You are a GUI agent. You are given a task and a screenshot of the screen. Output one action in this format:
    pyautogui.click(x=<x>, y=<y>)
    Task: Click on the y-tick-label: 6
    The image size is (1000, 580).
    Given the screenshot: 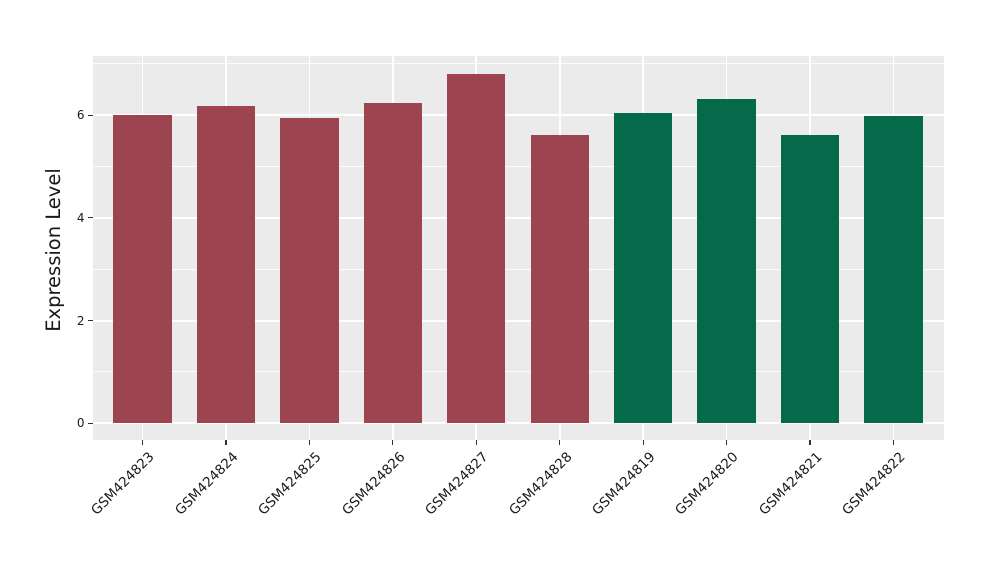 What is the action you would take?
    pyautogui.click(x=80, y=115)
    